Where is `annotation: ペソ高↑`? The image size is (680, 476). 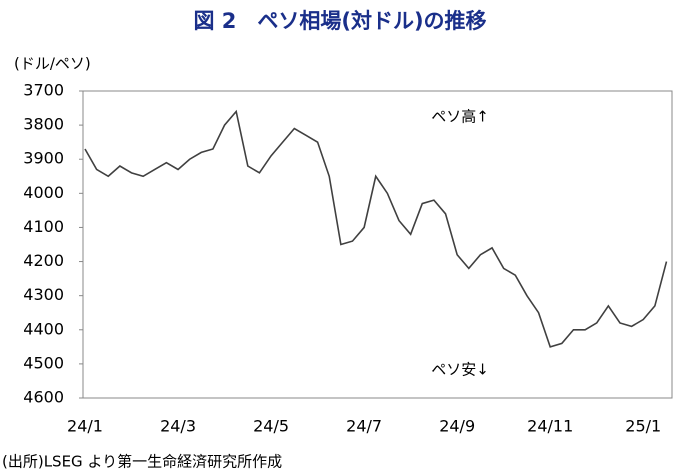 annotation: ペソ高↑ is located at coordinates (460, 117).